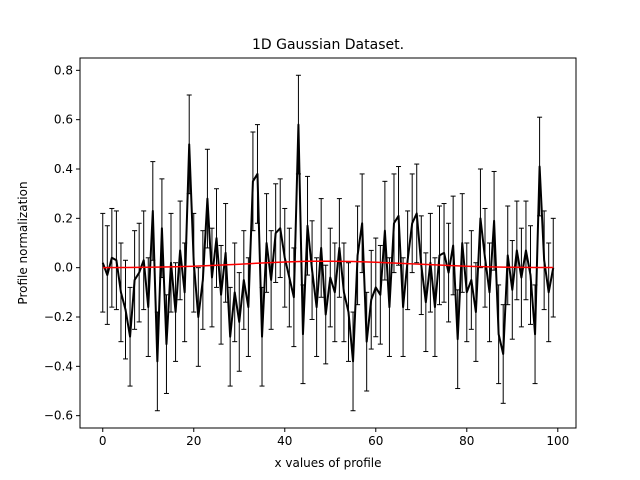 The width and height of the screenshot is (640, 480). I want to click on y-tick-label: 0.4, so click(63, 169).